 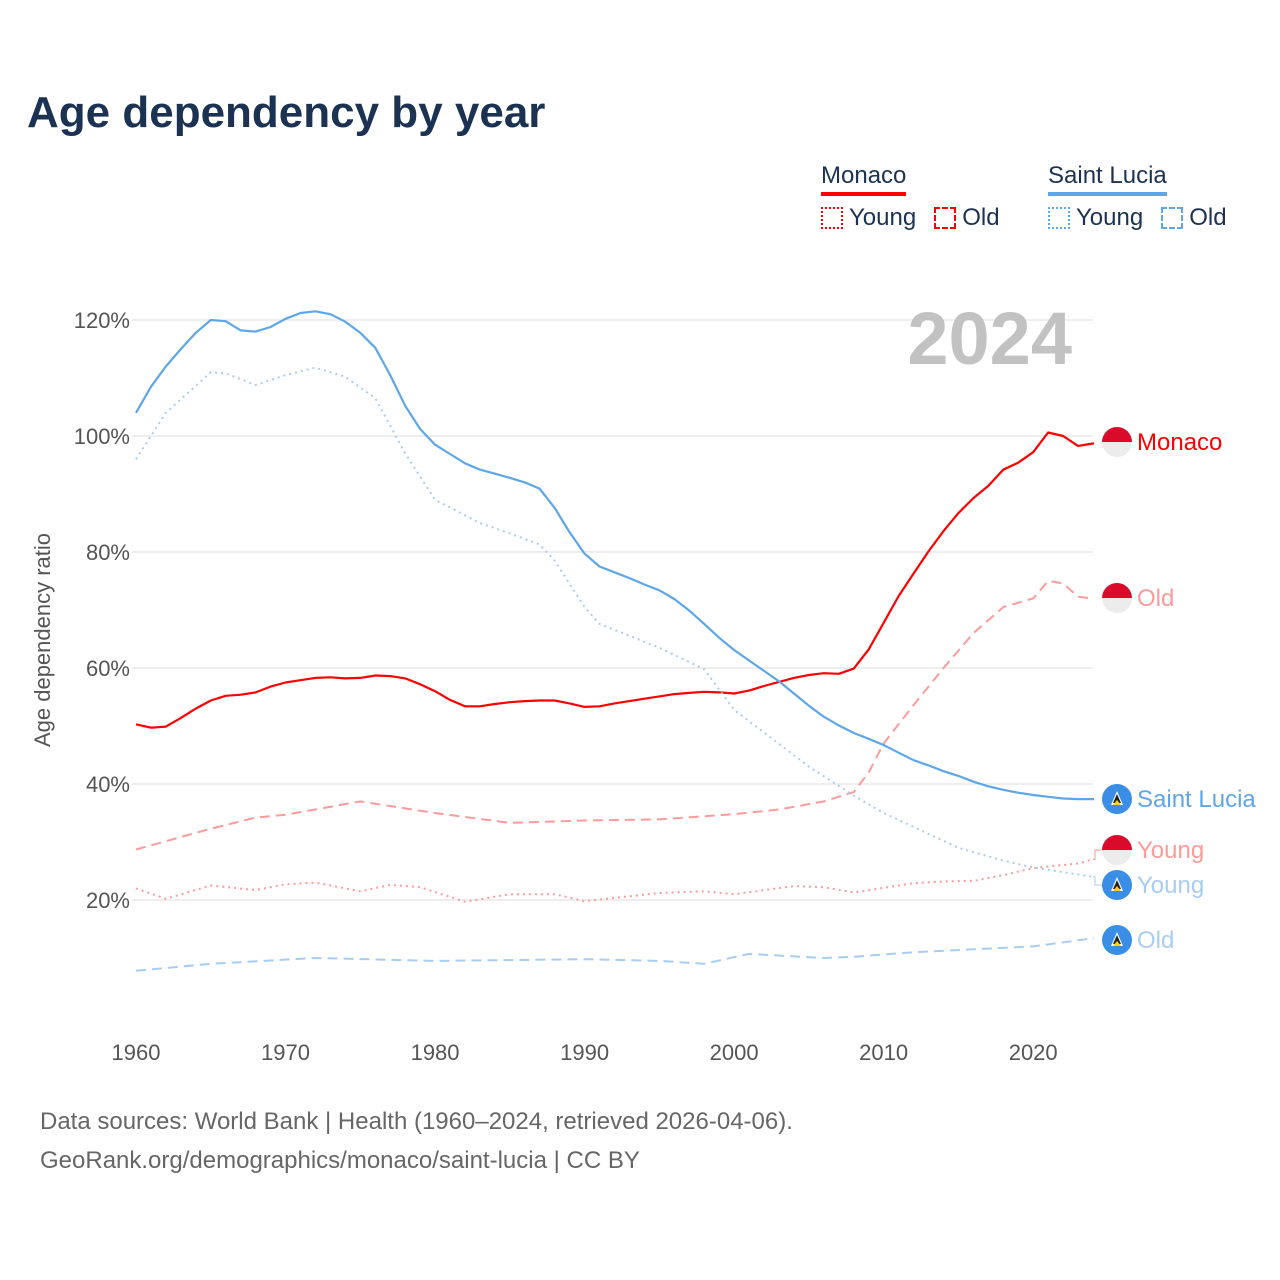 I want to click on legend-saint-lucia-old: Old, so click(x=1208, y=217).